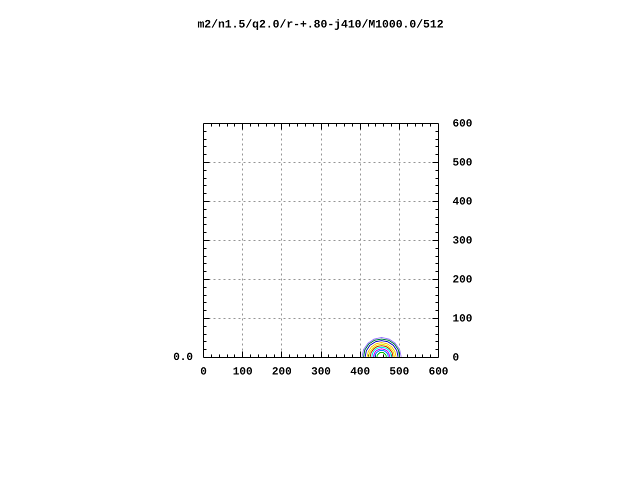 This screenshot has height=480, width=640. Describe the element at coordinates (456, 358) in the screenshot. I see `y-tick-label: 0` at that location.